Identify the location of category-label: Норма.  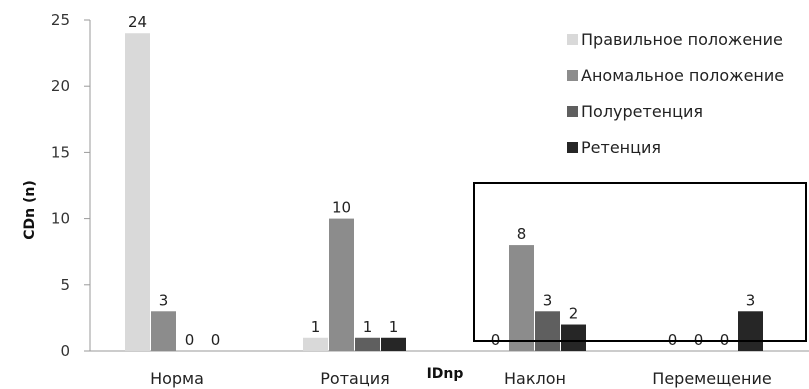
(177, 378).